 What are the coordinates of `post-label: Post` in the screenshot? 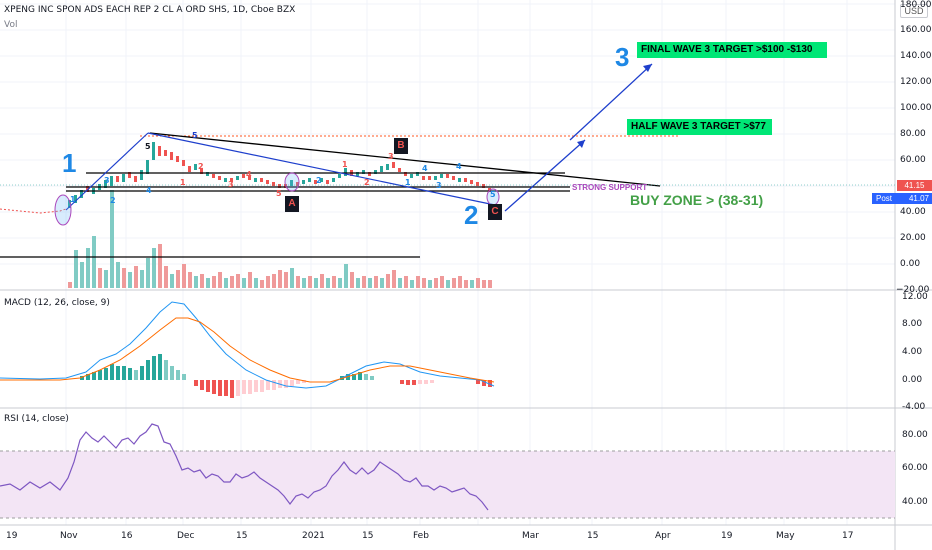 It's located at (884, 198).